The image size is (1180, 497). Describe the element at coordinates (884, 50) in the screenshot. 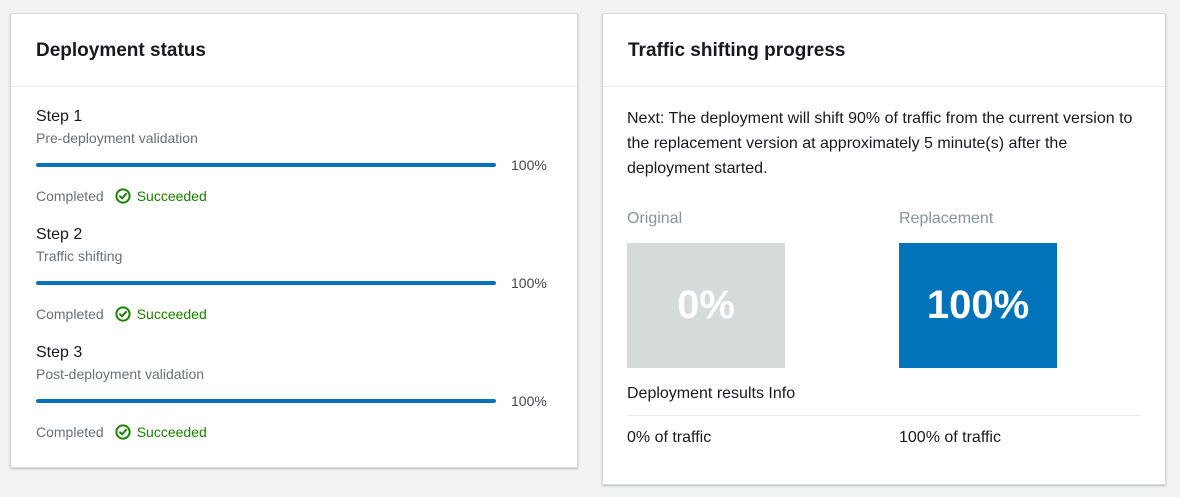

I see `traffic-shifting-header: Traffic shifting progress` at that location.